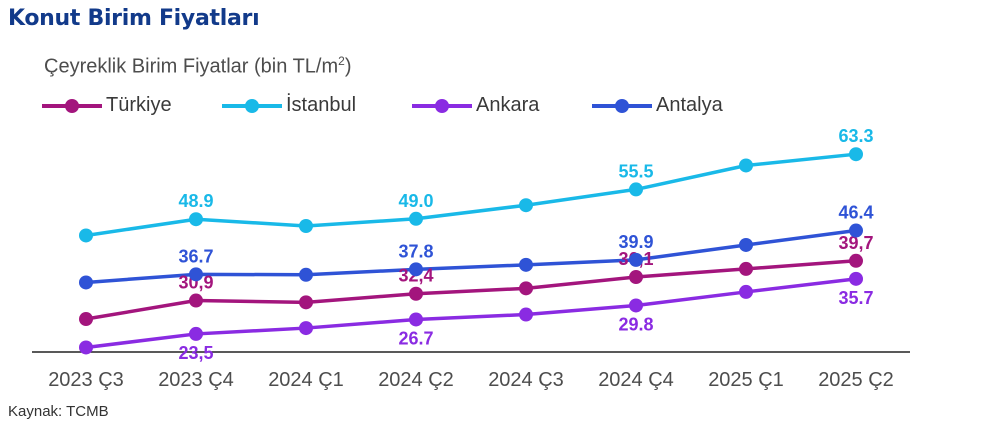  What do you see at coordinates (415, 251) in the screenshot?
I see `data-label: 37.8` at bounding box center [415, 251].